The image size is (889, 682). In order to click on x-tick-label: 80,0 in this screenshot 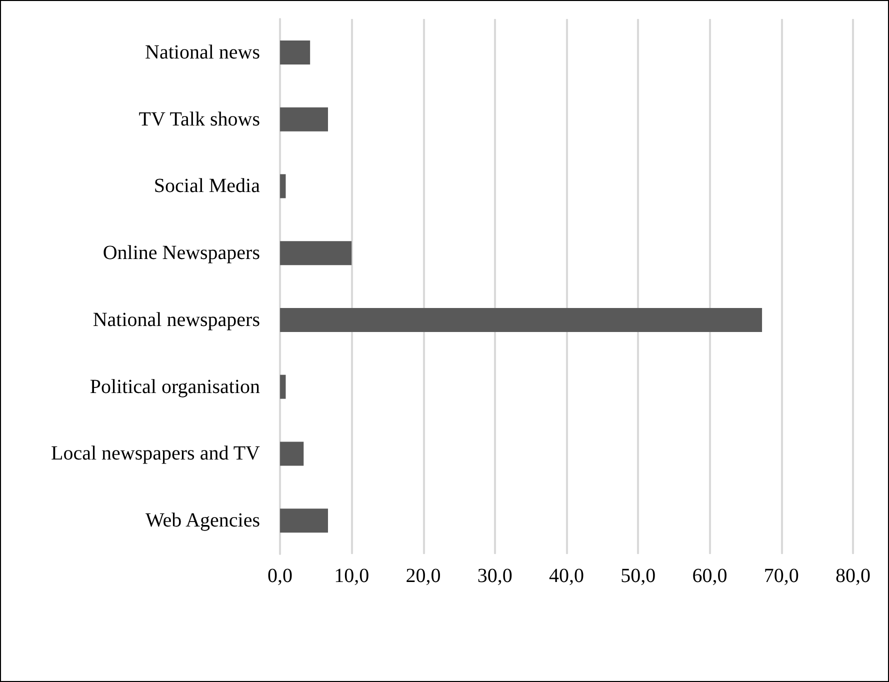, I will do `click(853, 576)`.